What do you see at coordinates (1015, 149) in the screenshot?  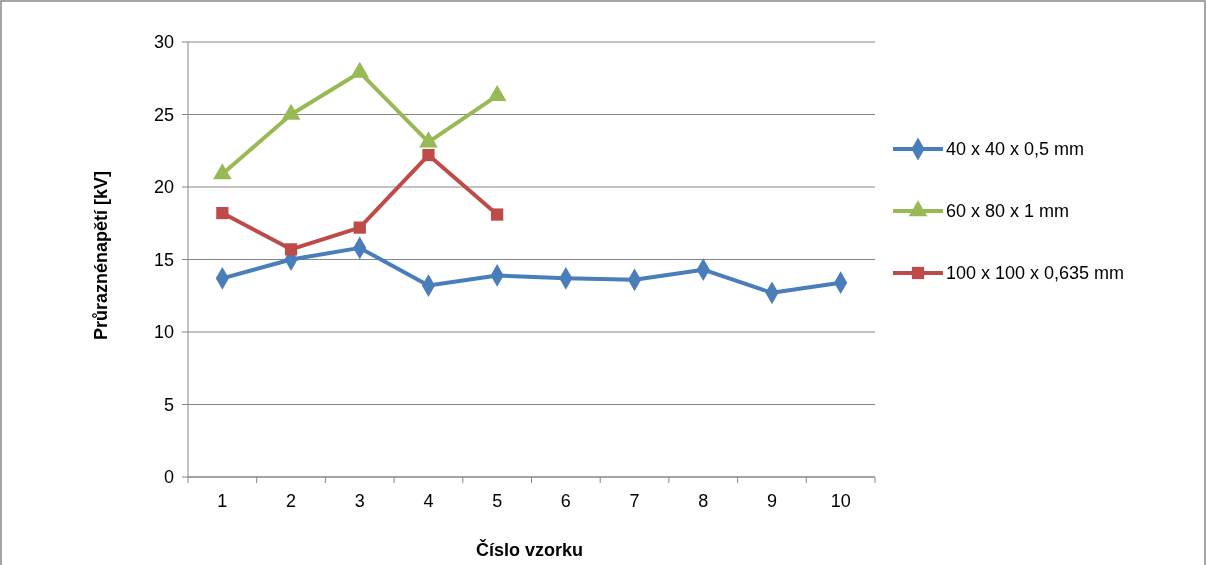 I see `legend-label: 40 x 40 x 0,5 mm` at bounding box center [1015, 149].